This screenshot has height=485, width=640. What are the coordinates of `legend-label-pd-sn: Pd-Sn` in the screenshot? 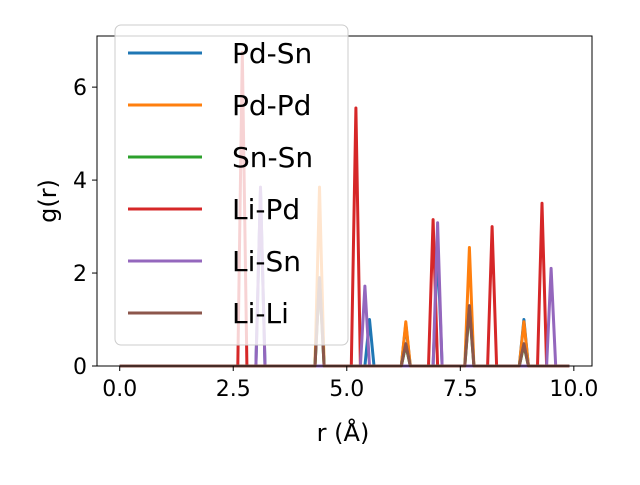 It's located at (272, 53).